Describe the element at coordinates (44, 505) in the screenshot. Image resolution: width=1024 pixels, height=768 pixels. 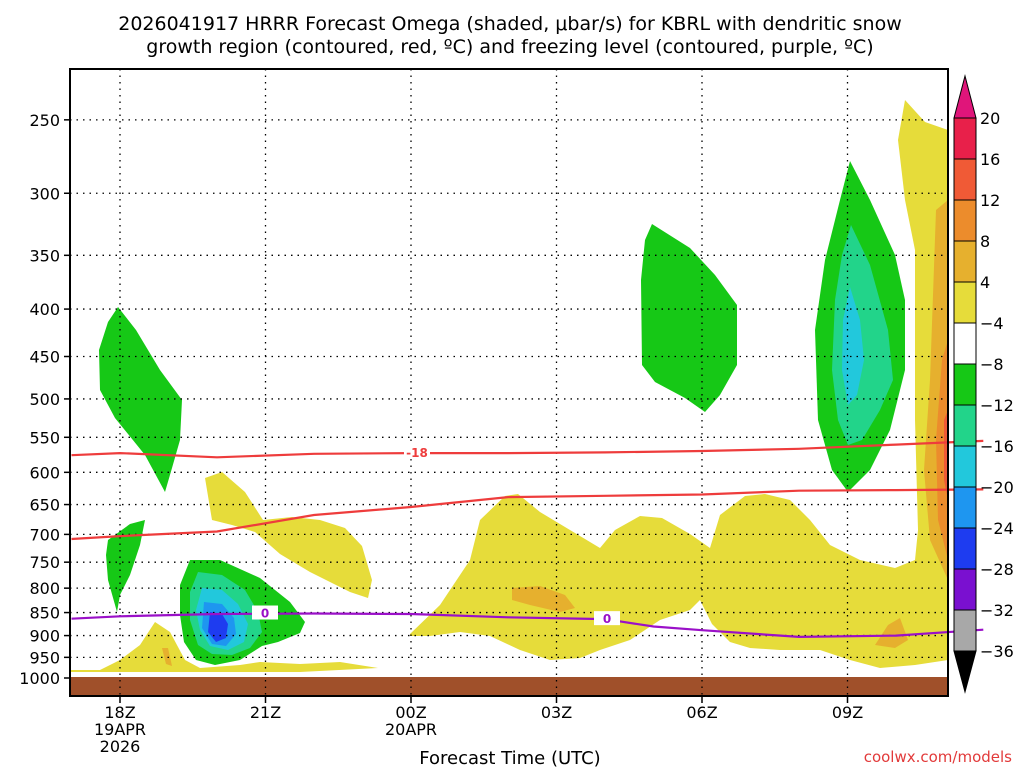
I see `y-tick-label-650: 650` at that location.